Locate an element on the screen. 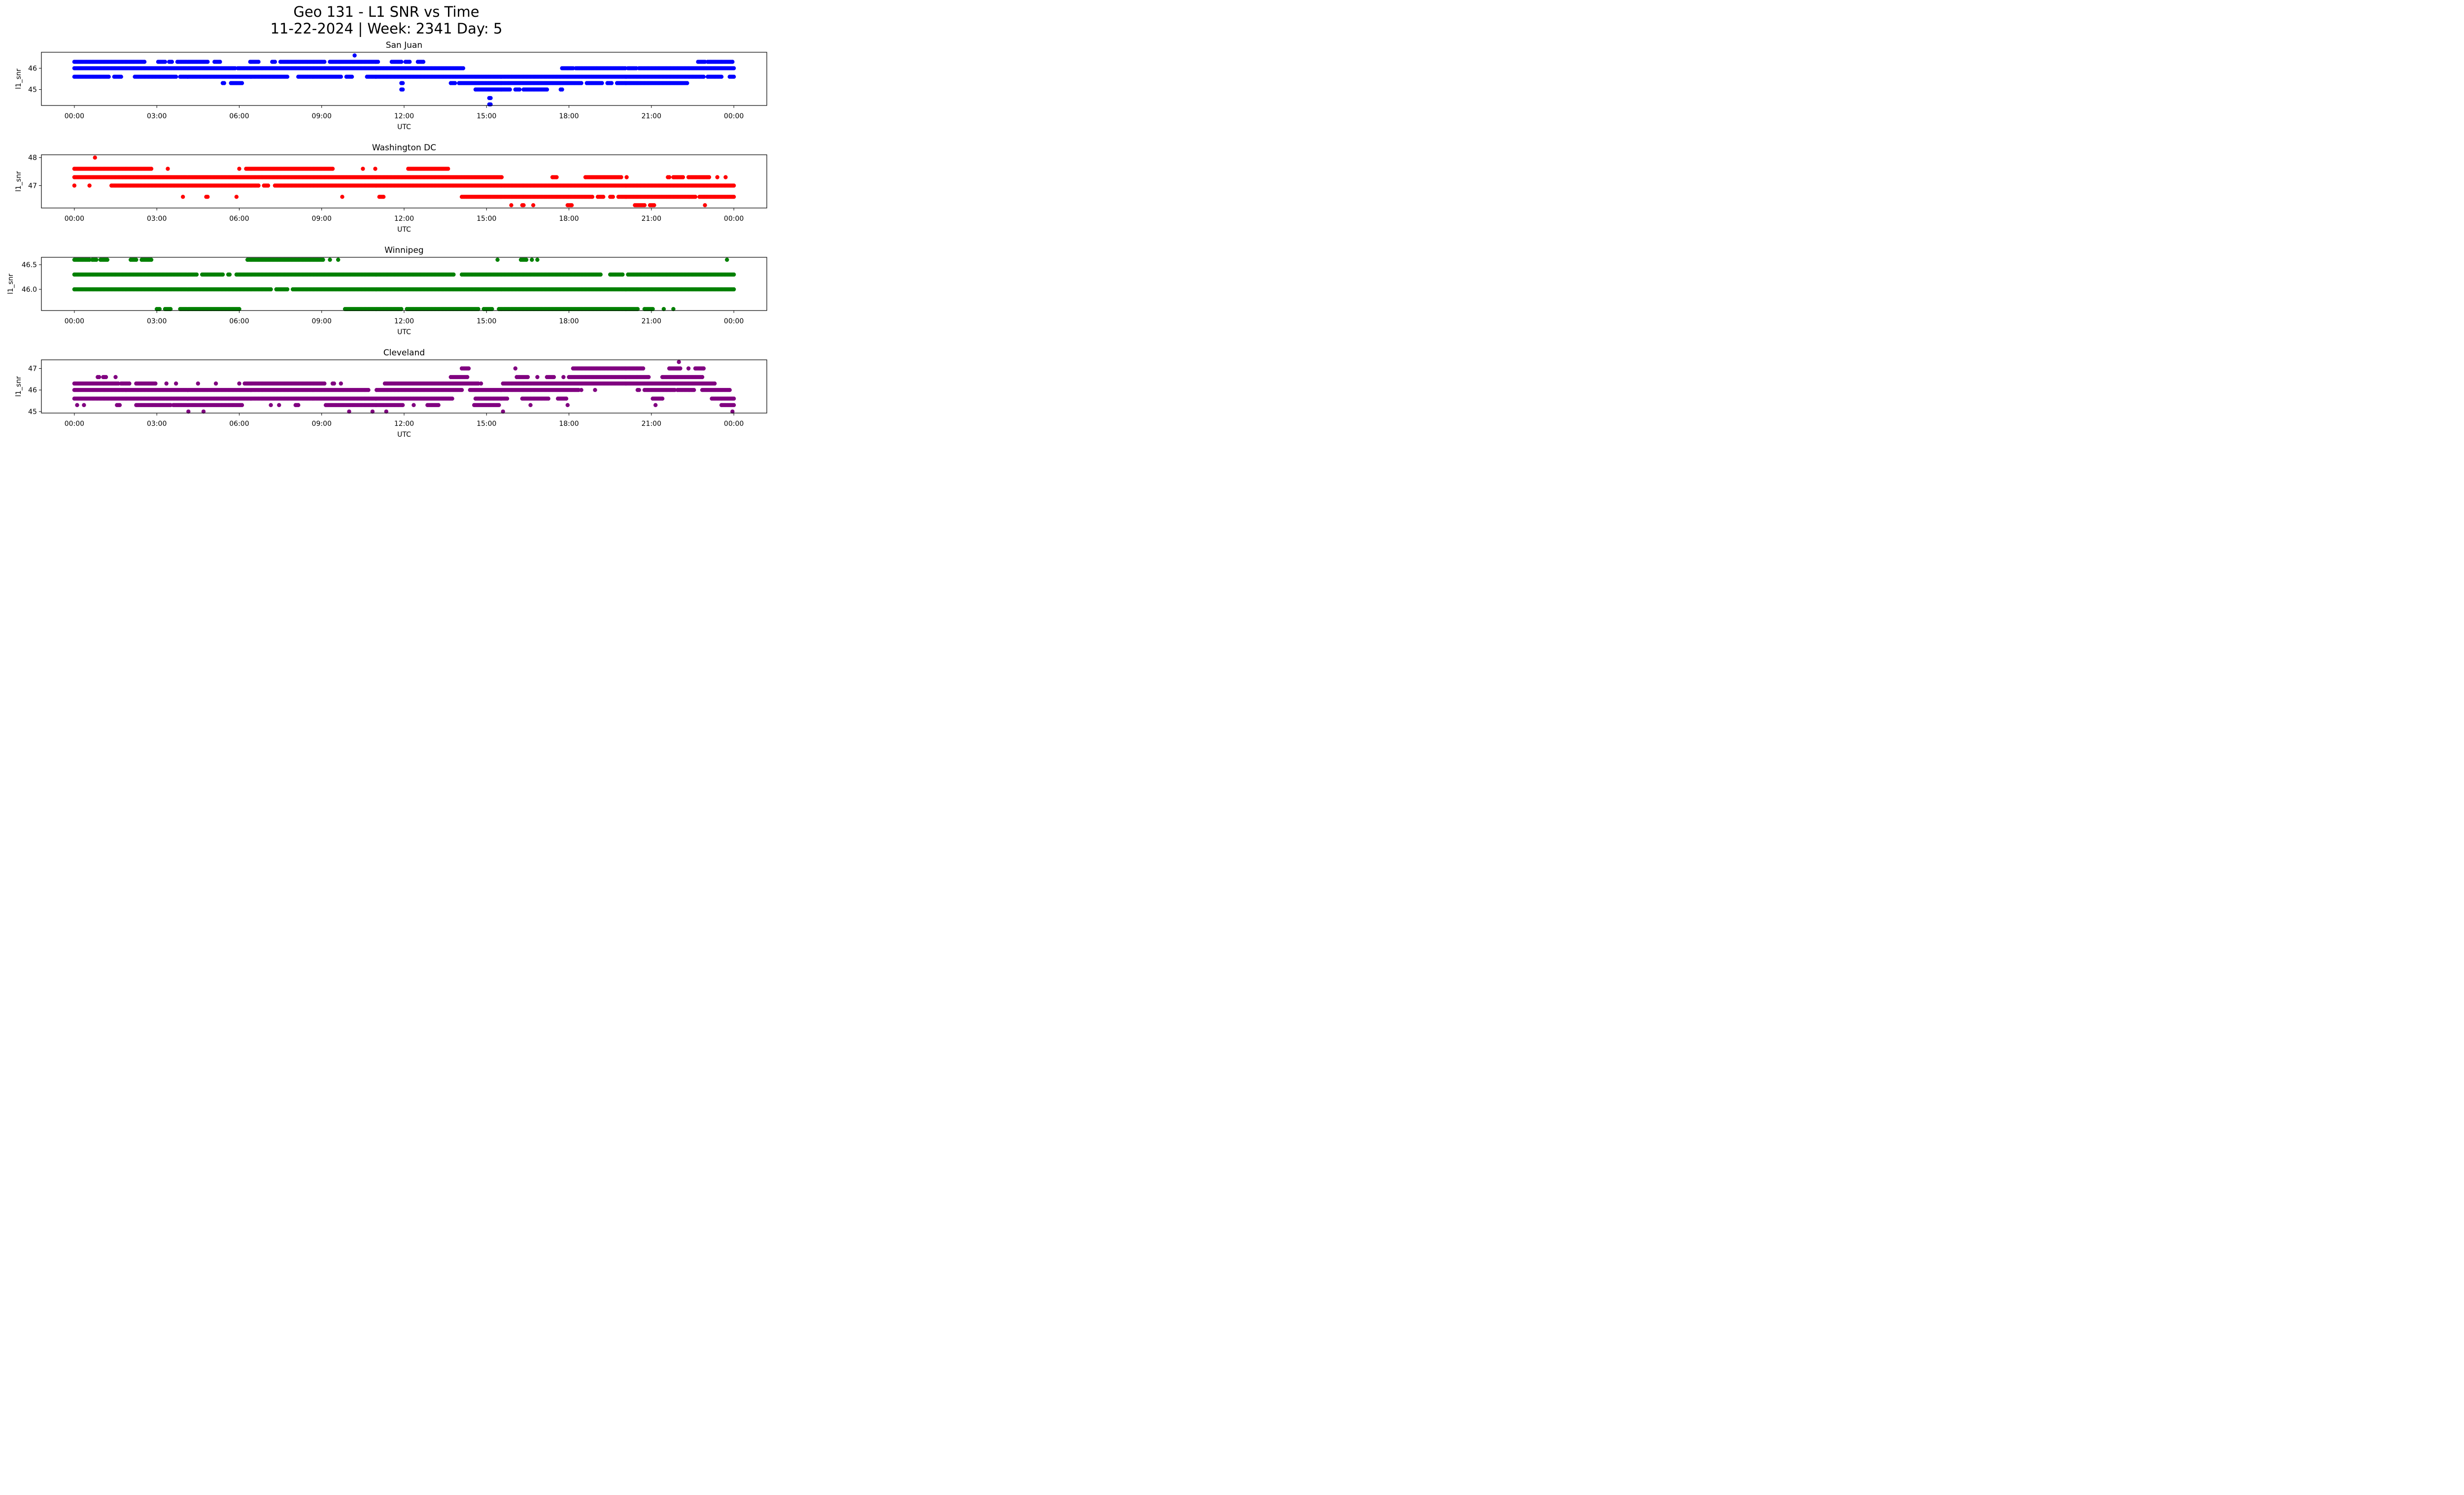 This screenshot has height=1495, width=2464. x-tick-label: 21:00 is located at coordinates (651, 116).